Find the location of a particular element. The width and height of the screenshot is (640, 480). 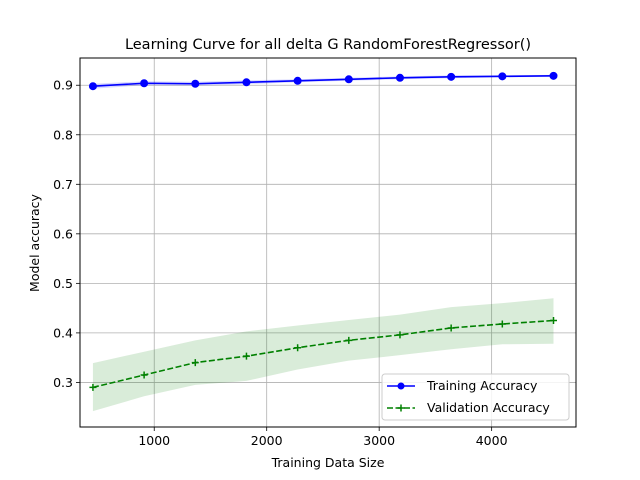

x-axis-title: Training Data Size is located at coordinates (328, 462).